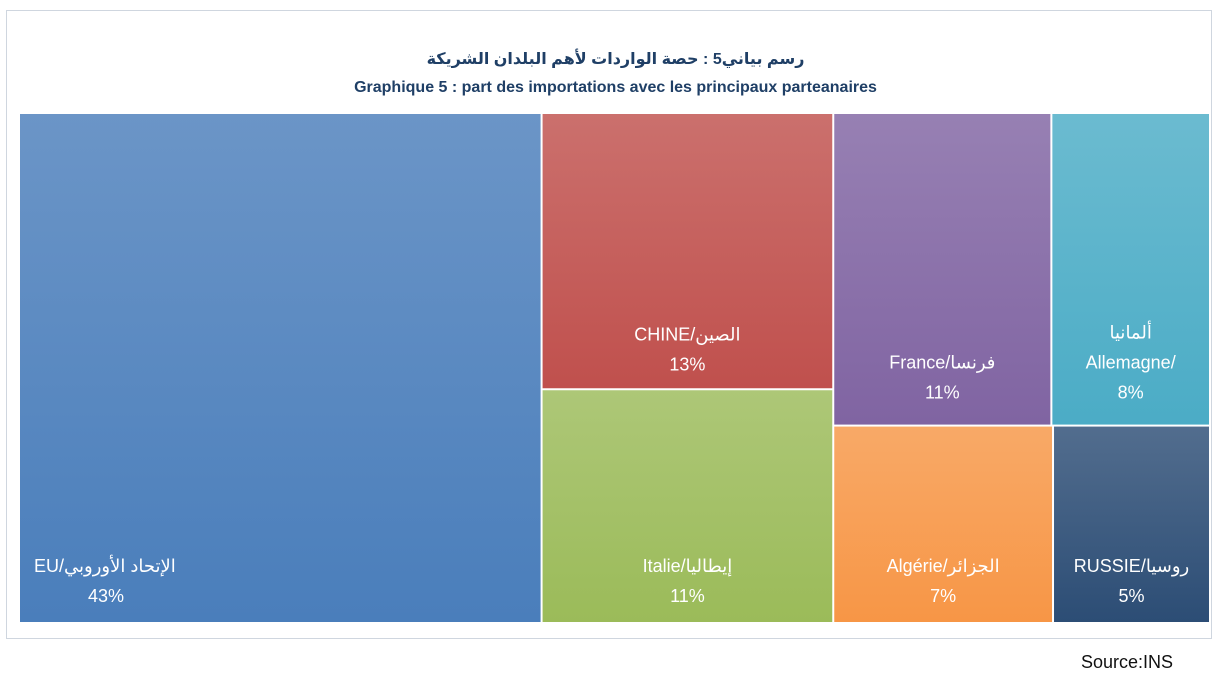 Image resolution: width=1231 pixels, height=681 pixels. I want to click on tile-name-label-5: Algérie/الجزائر, so click(943, 566).